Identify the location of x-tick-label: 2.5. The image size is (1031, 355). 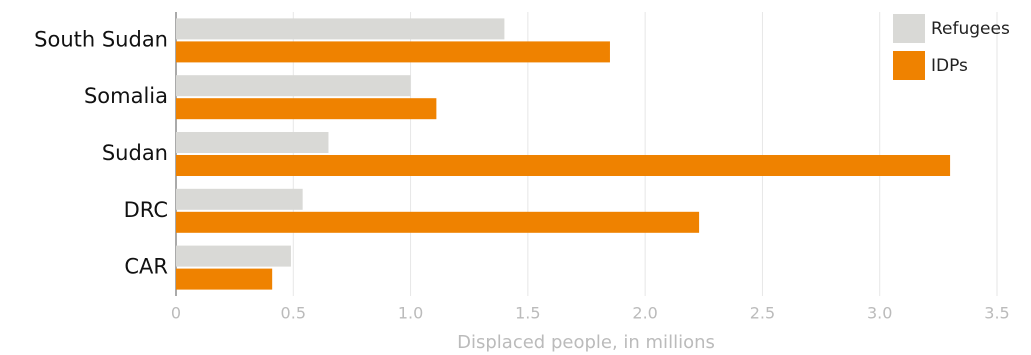
(762, 313).